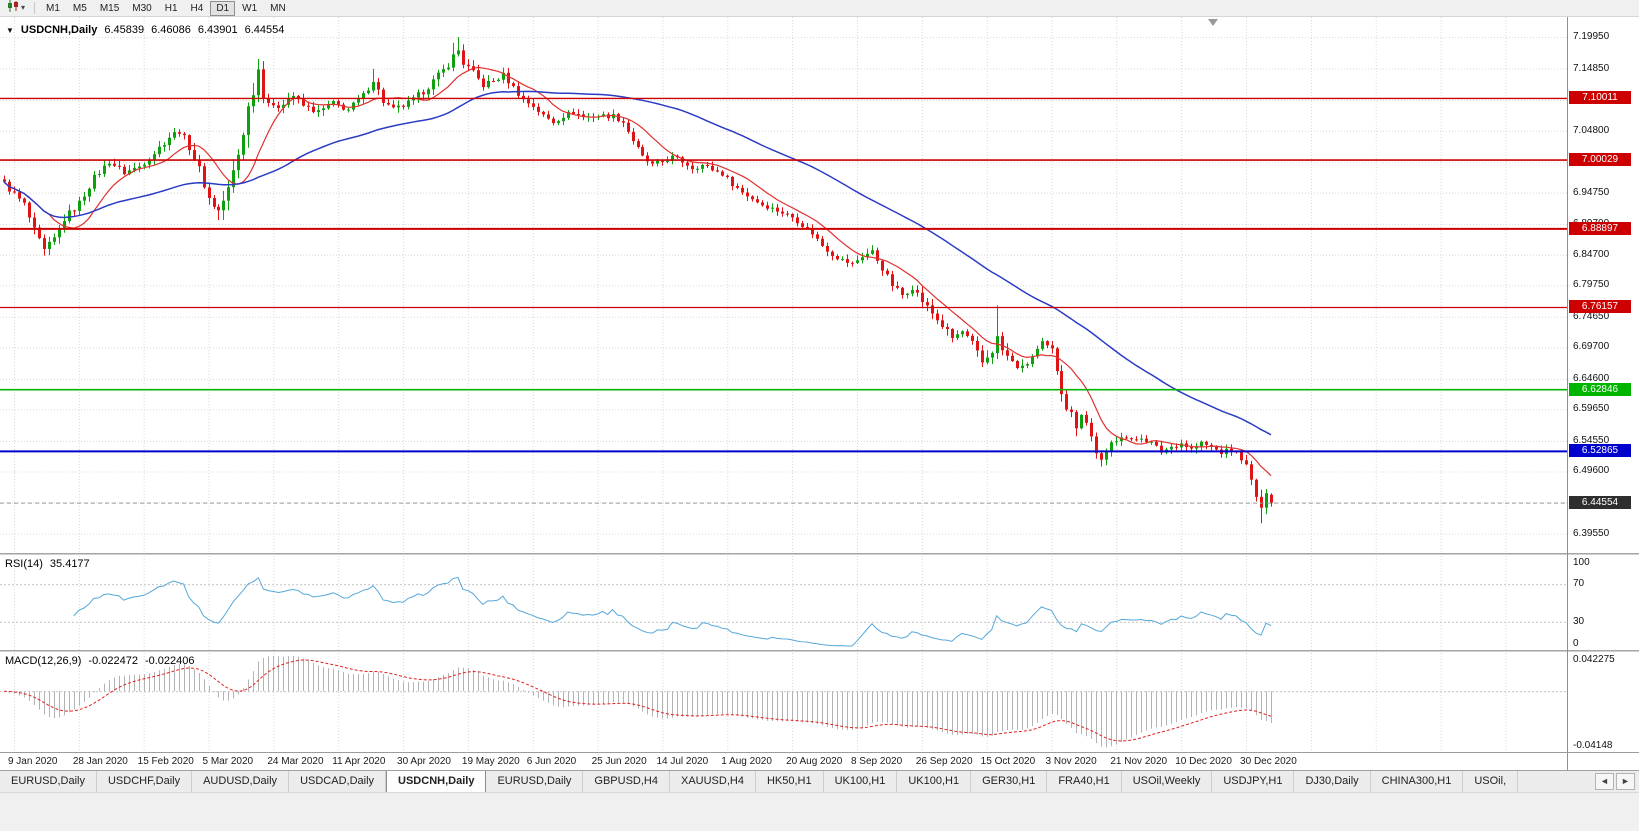 The height and width of the screenshot is (831, 1639). I want to click on timeframe-button-MN: MN, so click(278, 8).